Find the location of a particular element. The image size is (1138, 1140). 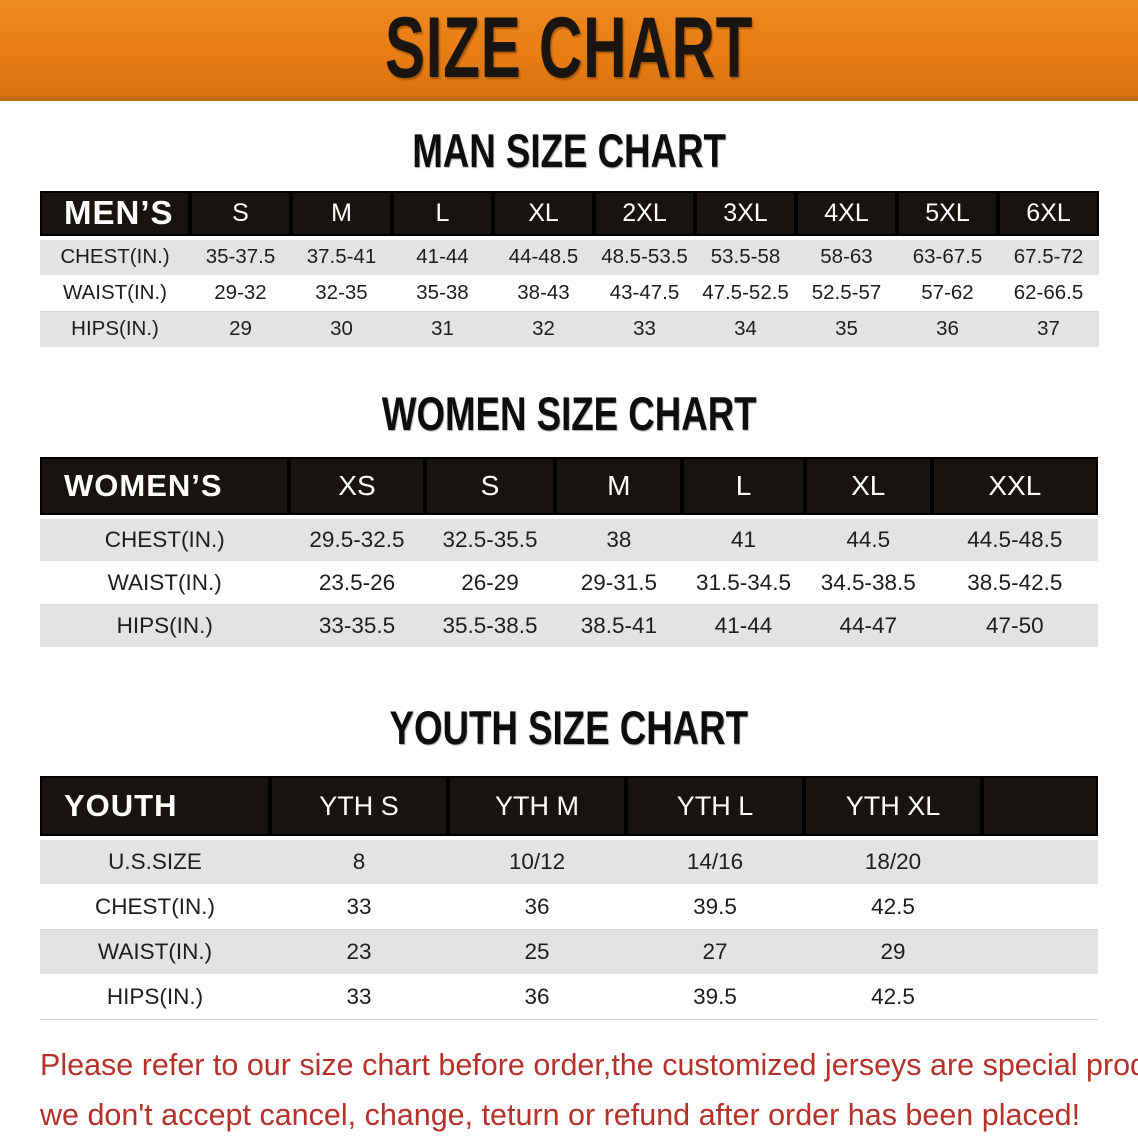

size-value: 38 is located at coordinates (619, 541).